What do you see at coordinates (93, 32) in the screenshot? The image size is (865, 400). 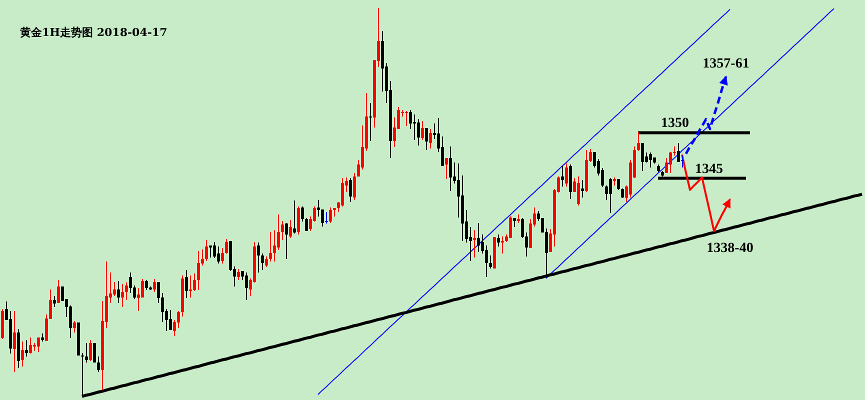 I see `text: 黄金1H走势图 2018-04-17` at bounding box center [93, 32].